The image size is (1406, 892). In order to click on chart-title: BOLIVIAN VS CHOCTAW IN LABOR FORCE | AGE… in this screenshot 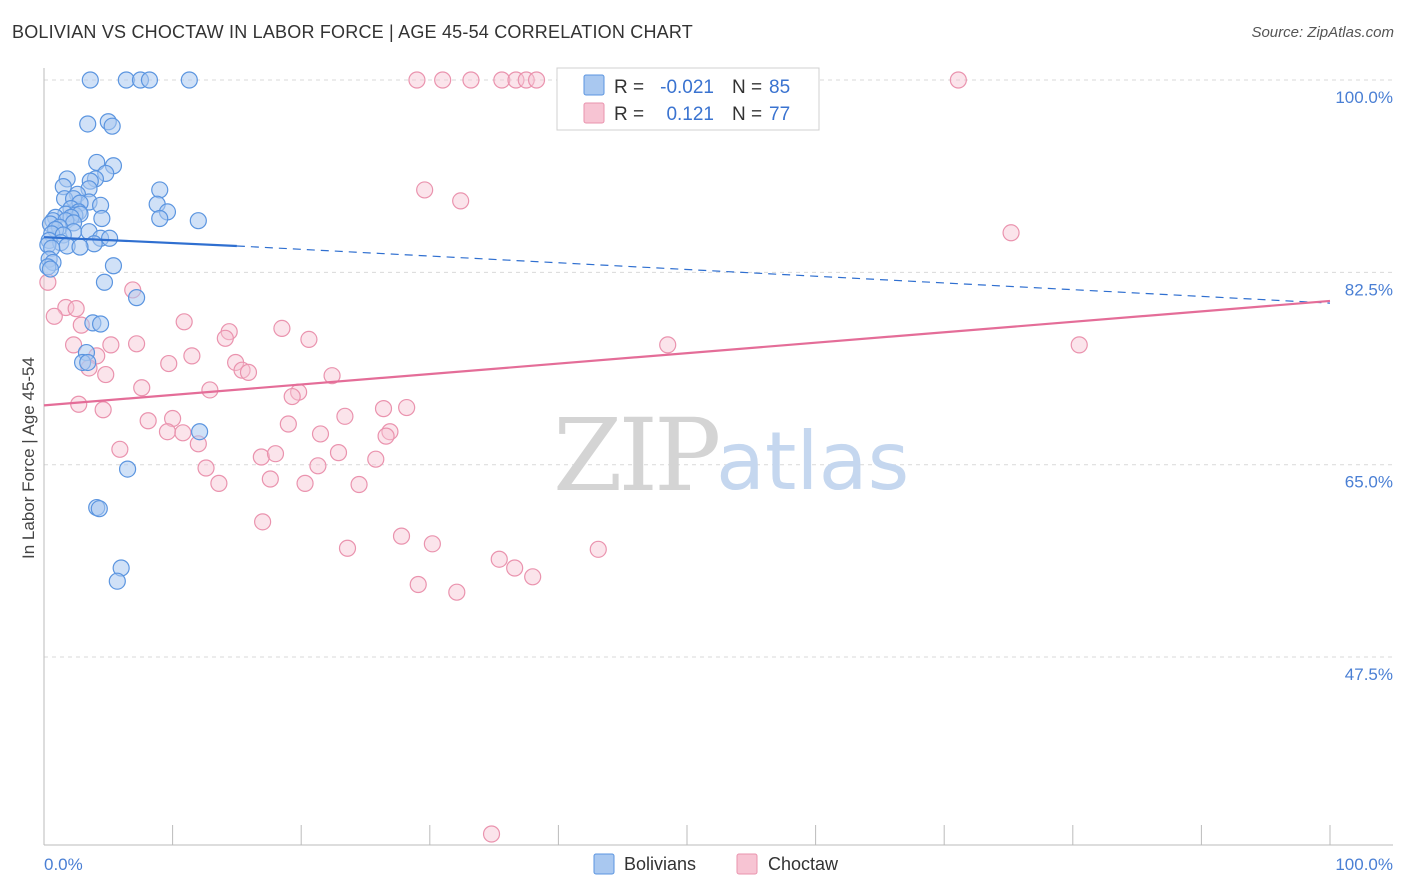, I will do `click(352, 32)`.